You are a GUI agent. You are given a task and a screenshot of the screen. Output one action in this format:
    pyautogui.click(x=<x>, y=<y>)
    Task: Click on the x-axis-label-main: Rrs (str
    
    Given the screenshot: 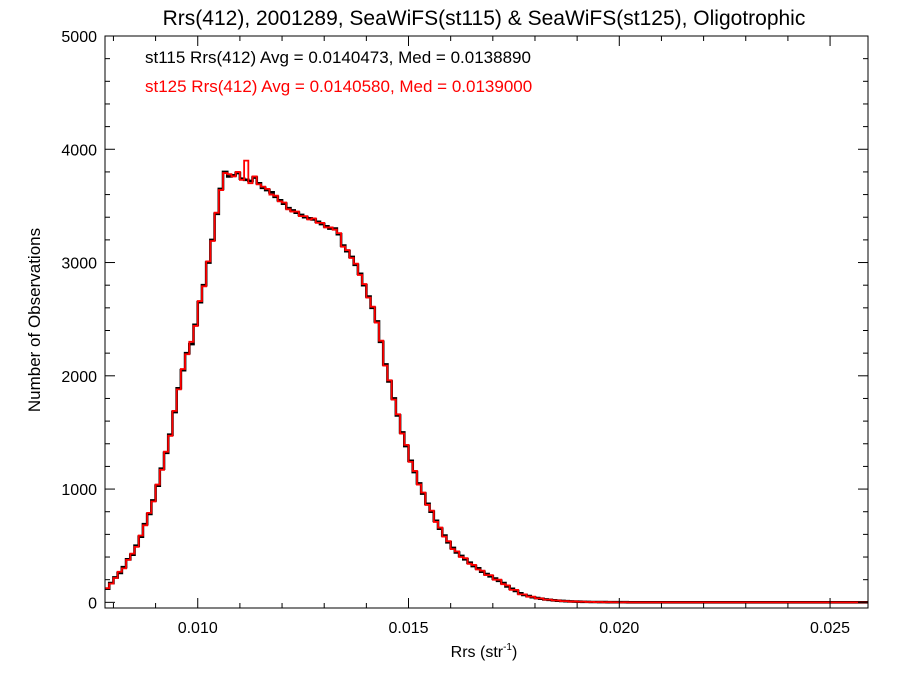 What is the action you would take?
    pyautogui.click(x=477, y=652)
    